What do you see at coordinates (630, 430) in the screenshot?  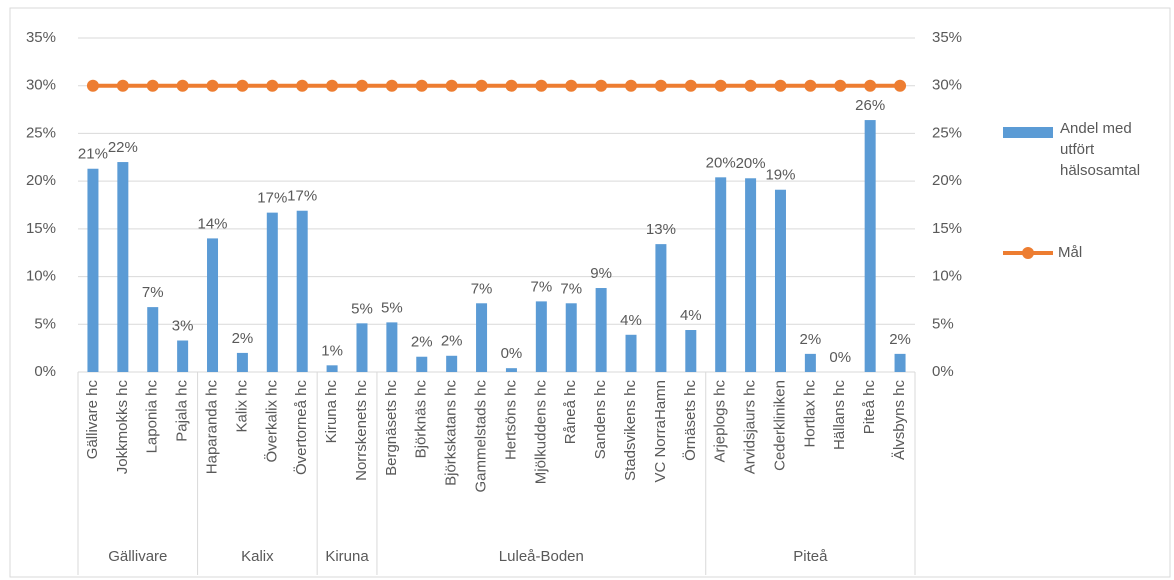 I see `x-tick-label: Stadsvikens hc` at bounding box center [630, 430].